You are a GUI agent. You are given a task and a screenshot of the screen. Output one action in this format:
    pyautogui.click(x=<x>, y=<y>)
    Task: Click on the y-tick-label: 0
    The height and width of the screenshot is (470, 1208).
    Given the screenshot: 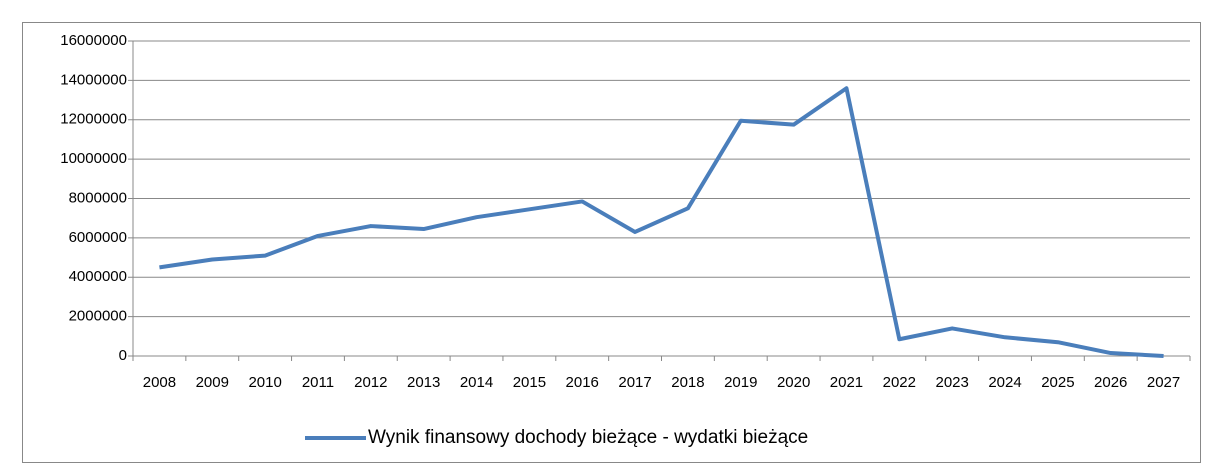 What is the action you would take?
    pyautogui.click(x=123, y=355)
    